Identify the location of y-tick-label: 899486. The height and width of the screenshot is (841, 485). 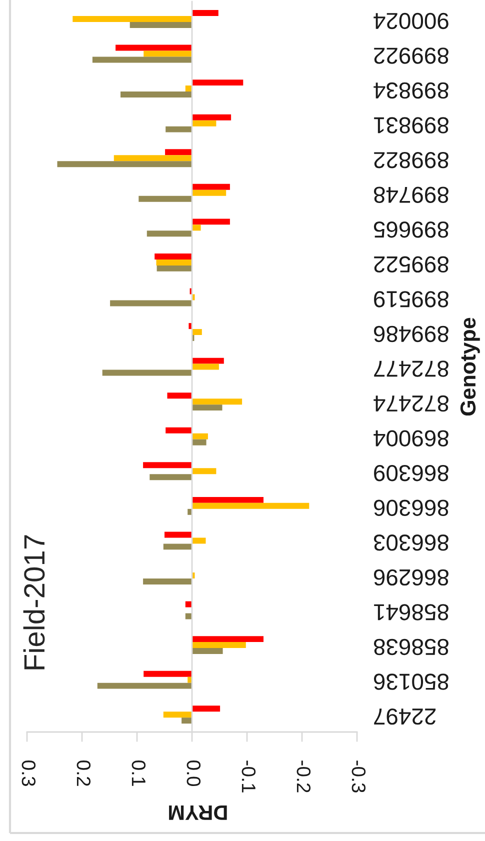
(411, 334).